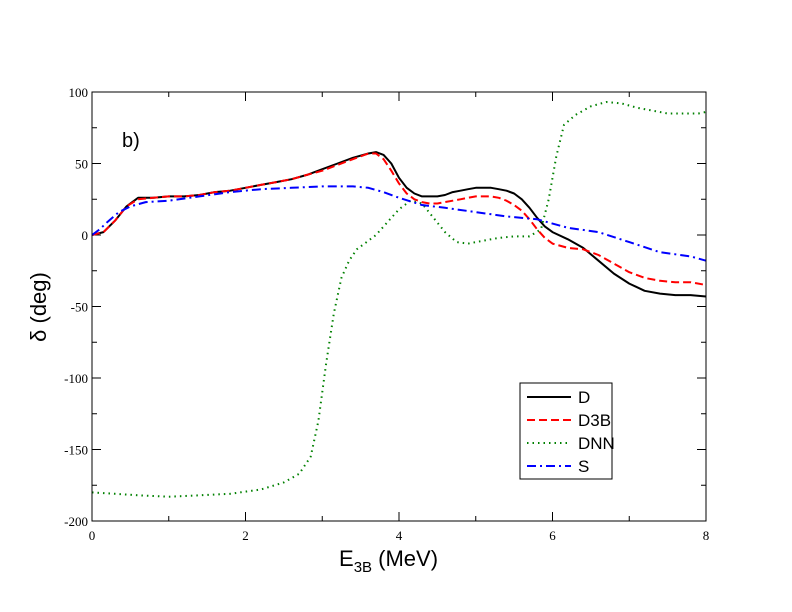 The image size is (792, 612). What do you see at coordinates (79, 92) in the screenshot?
I see `y-tick-label: 100` at bounding box center [79, 92].